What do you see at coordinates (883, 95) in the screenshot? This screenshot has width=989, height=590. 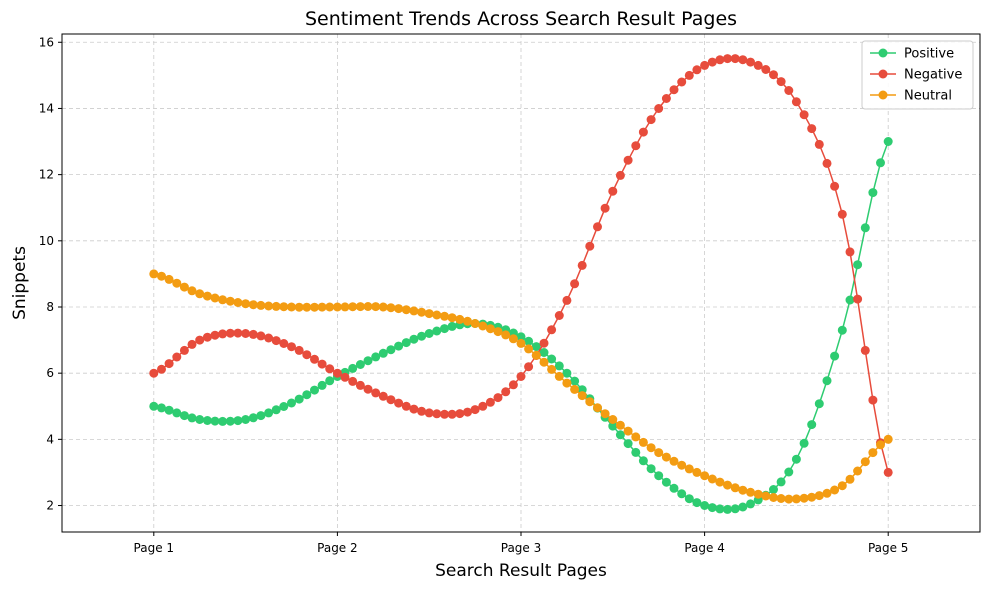 I see `legend-swatch-marker` at bounding box center [883, 95].